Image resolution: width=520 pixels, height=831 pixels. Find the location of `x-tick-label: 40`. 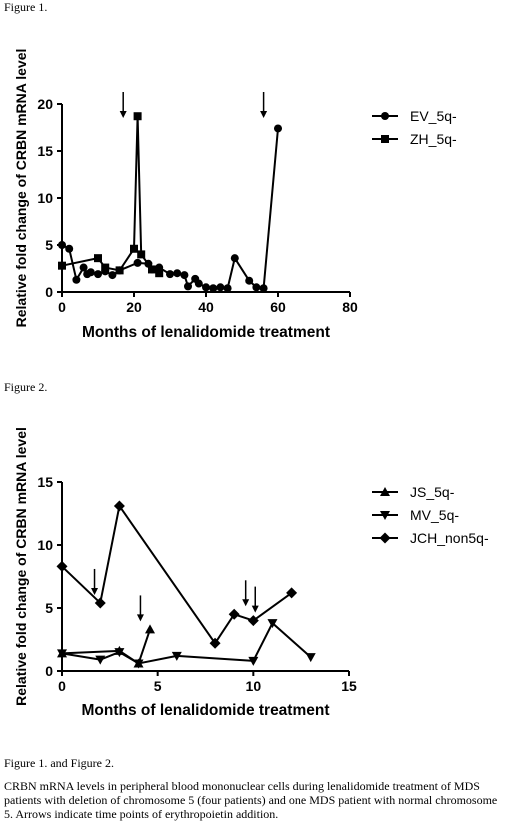

x-tick-label: 40 is located at coordinates (206, 307).